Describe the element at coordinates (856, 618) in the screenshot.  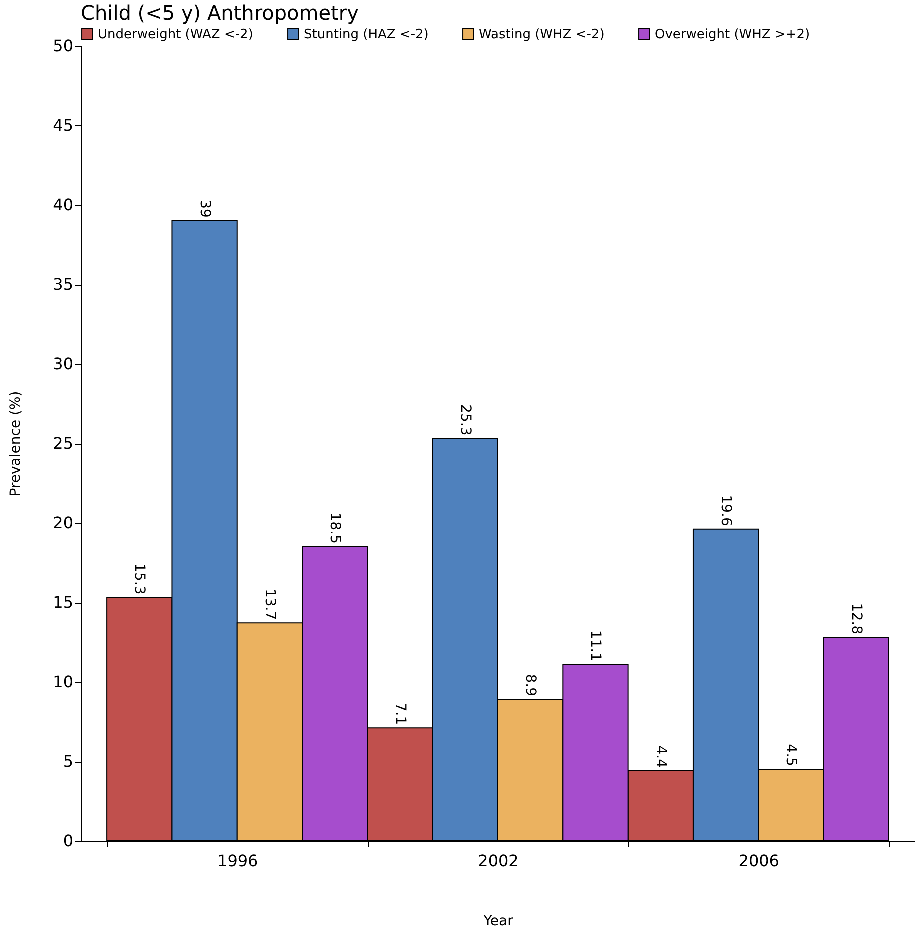
I see `data-label: 12.8` at that location.